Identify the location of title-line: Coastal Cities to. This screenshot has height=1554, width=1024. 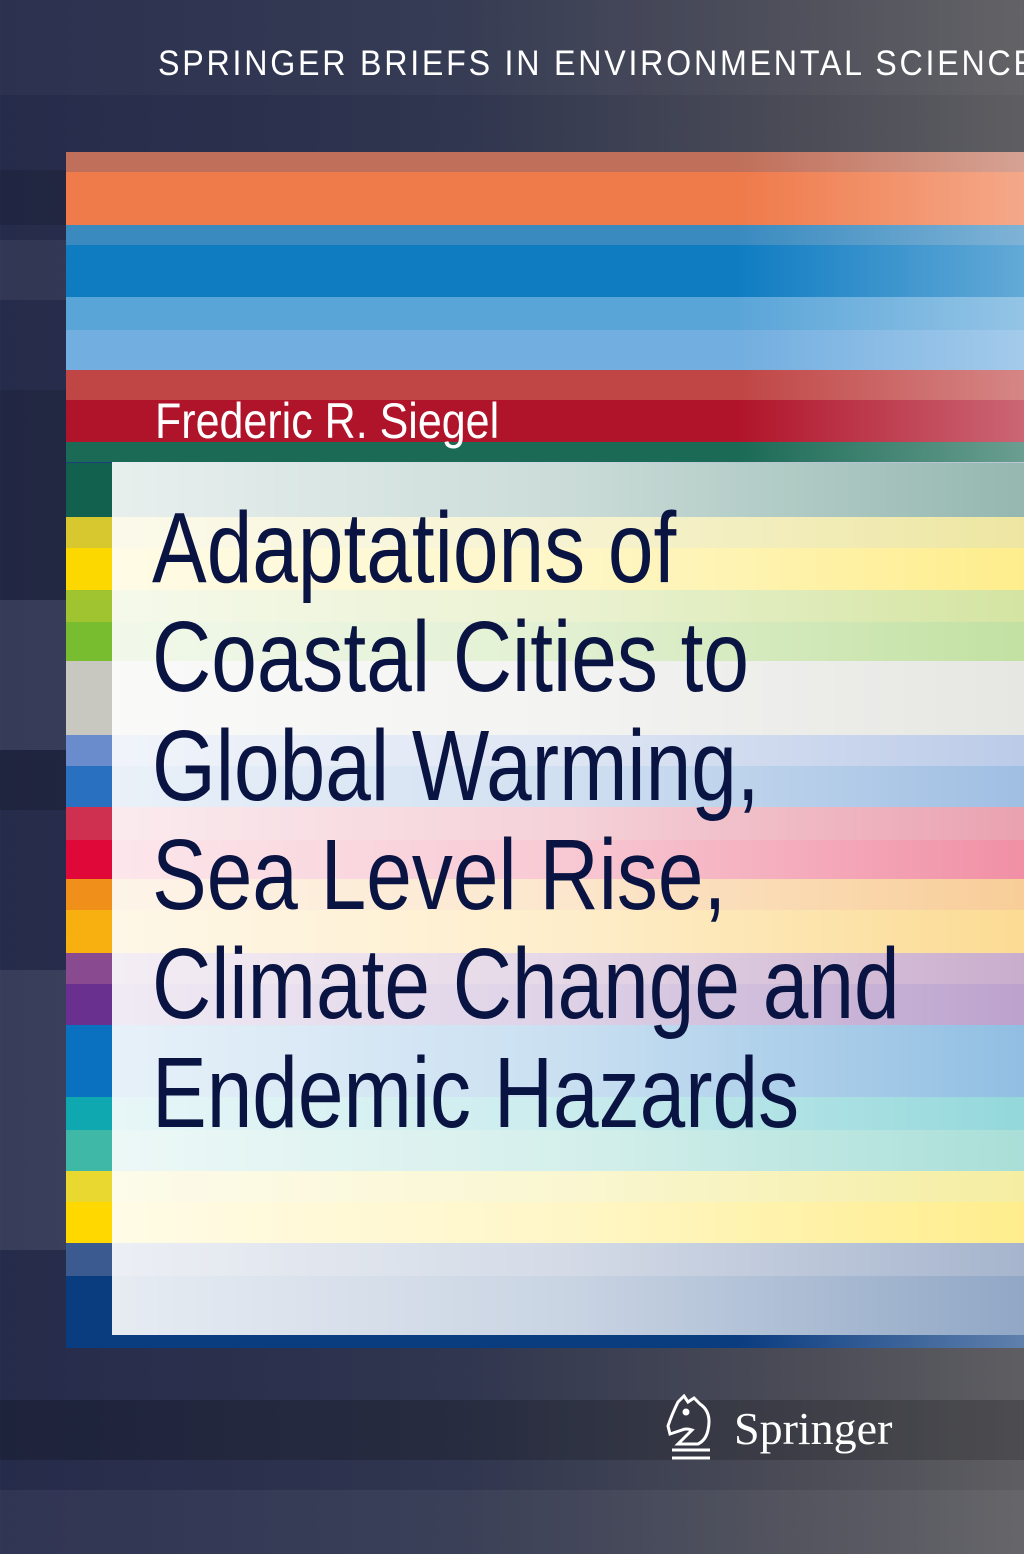
(451, 657).